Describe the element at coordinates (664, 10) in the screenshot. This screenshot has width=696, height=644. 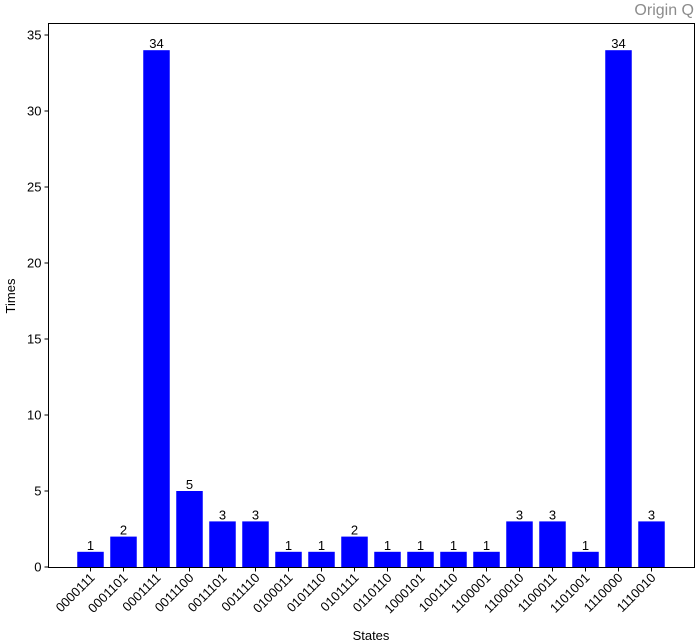
I see `brand-label: Origin Q` at that location.